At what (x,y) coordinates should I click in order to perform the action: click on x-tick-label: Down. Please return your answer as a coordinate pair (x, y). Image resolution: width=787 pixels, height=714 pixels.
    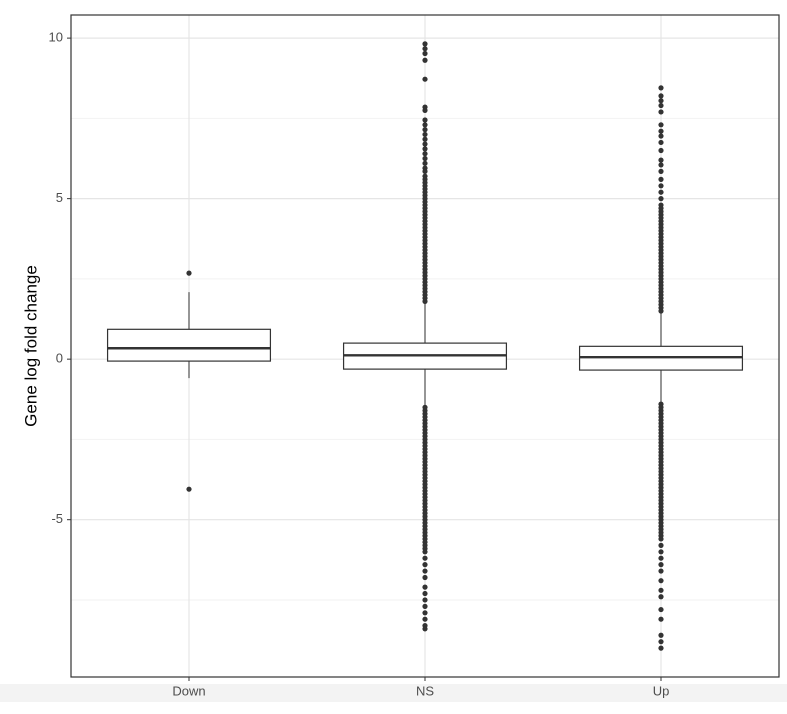
    Looking at the image, I should click on (188, 690).